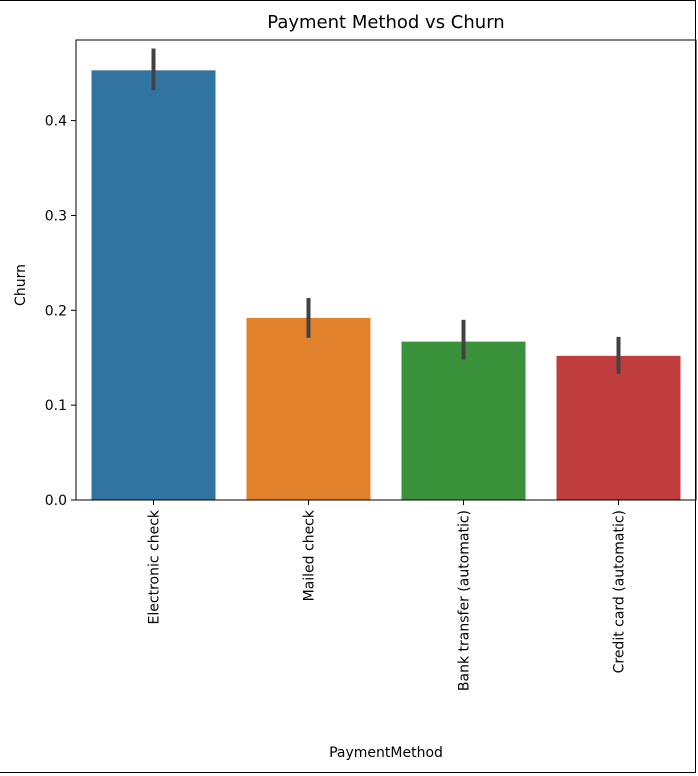 The height and width of the screenshot is (776, 698). What do you see at coordinates (155, 566) in the screenshot?
I see `x-tick-label-0: Electronic check` at bounding box center [155, 566].